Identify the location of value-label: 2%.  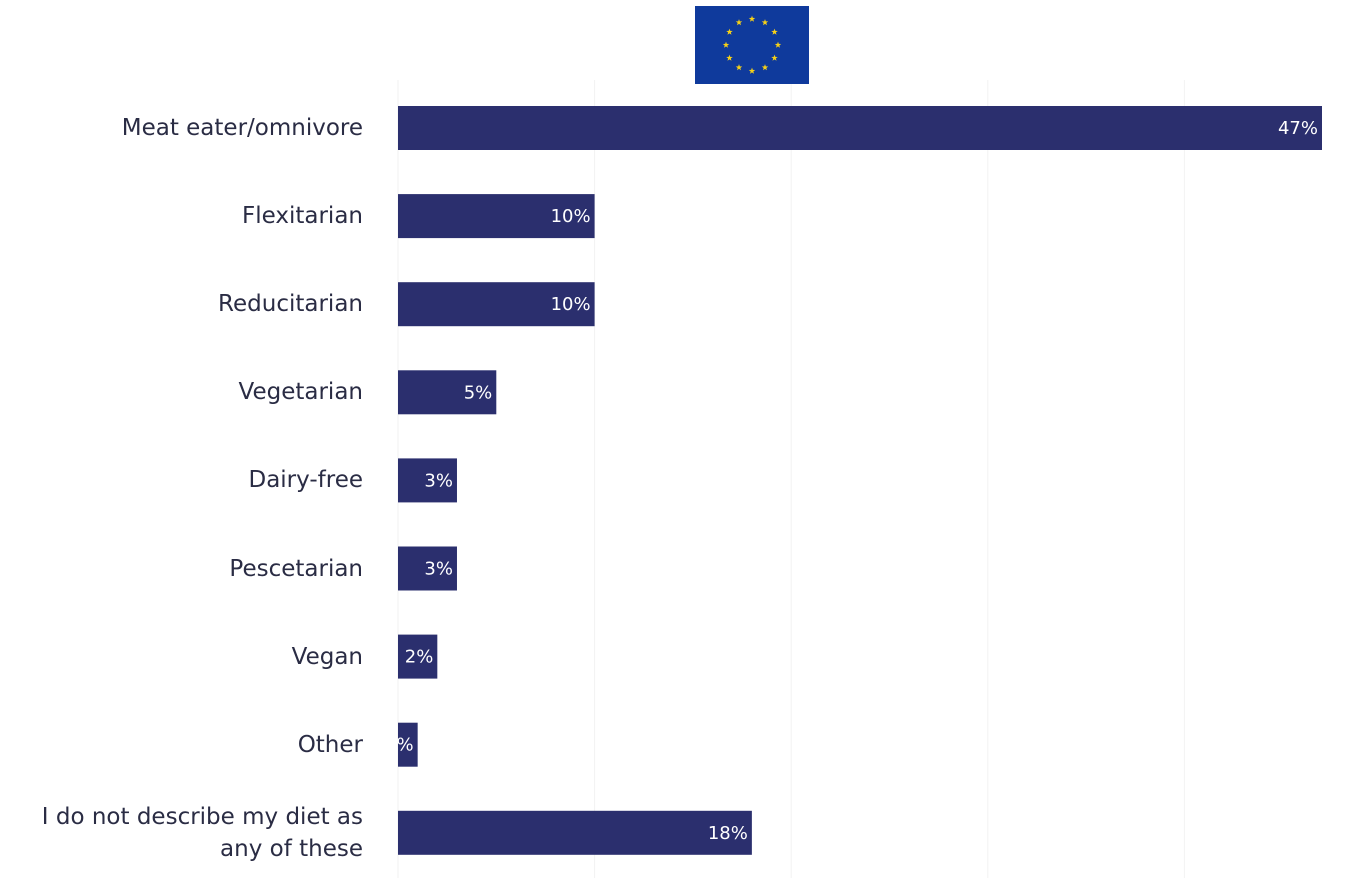
(419, 657).